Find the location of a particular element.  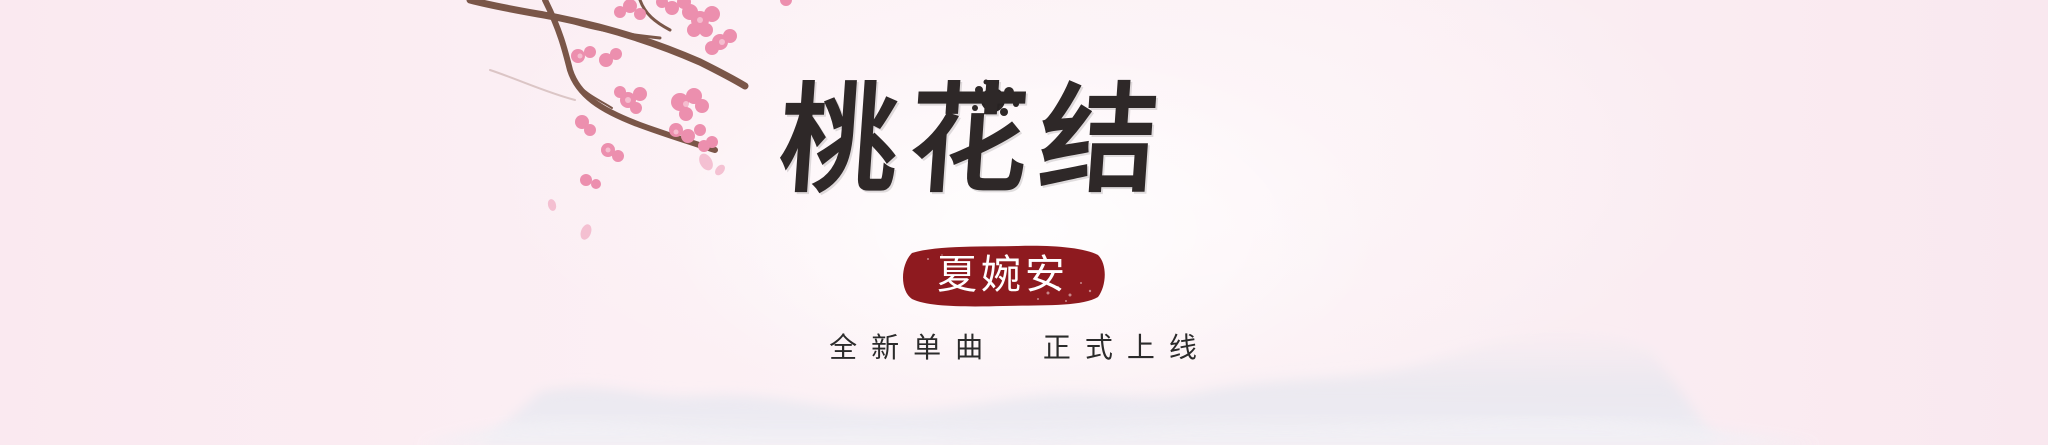

artist-seal: 夏婉安 is located at coordinates (1003, 276).